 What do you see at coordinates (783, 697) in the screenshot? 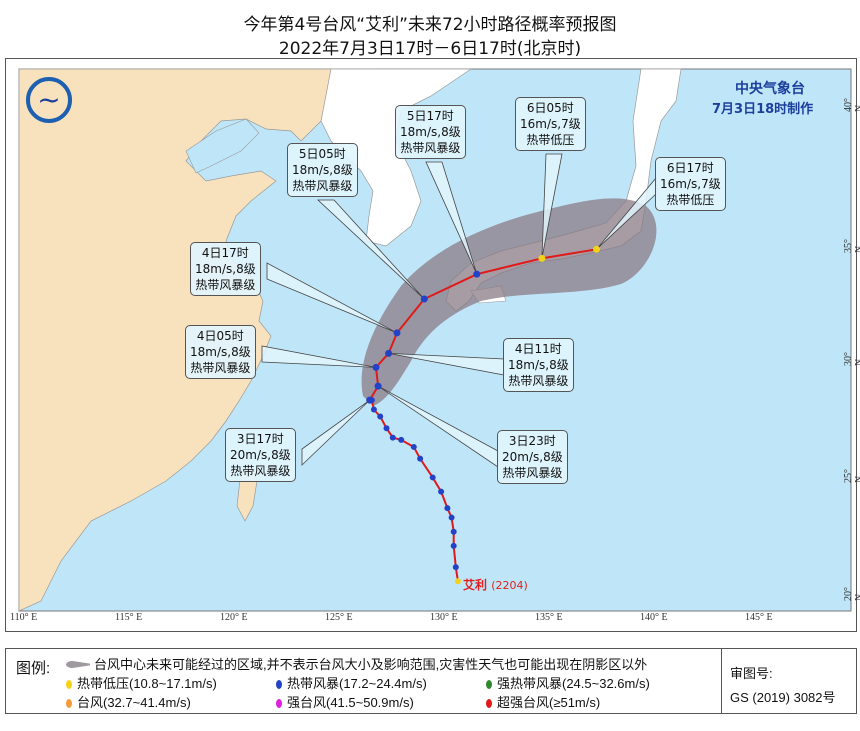
I see `review-number: GS (2019) 3082号` at bounding box center [783, 697].